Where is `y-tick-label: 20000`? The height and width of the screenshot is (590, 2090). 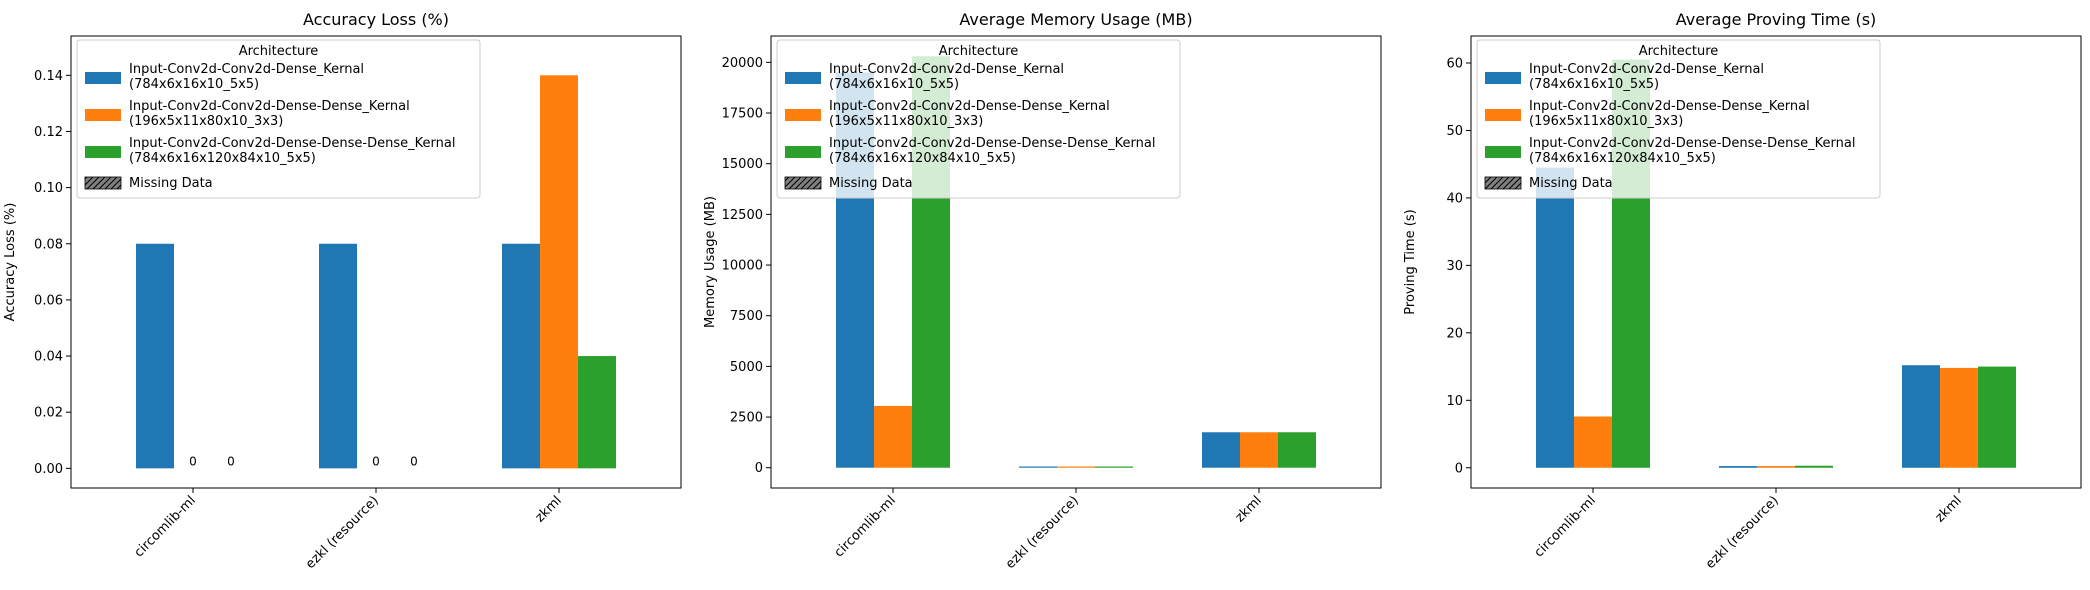
y-tick-label: 20000 is located at coordinates (742, 63).